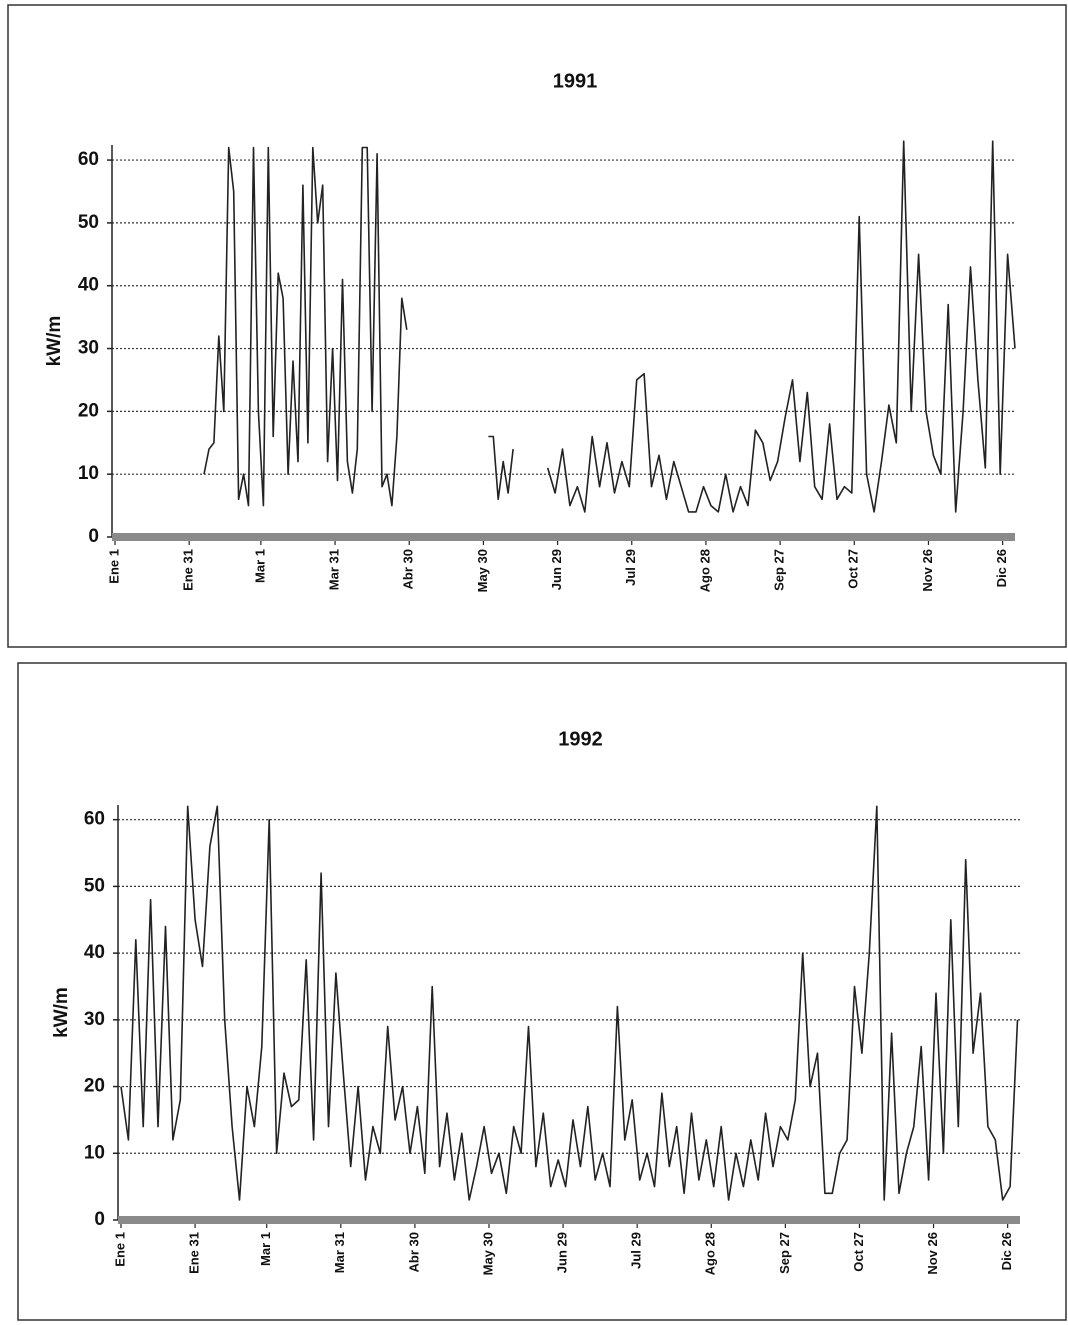  What do you see at coordinates (575, 81) in the screenshot?
I see `chart-title: 1991` at bounding box center [575, 81].